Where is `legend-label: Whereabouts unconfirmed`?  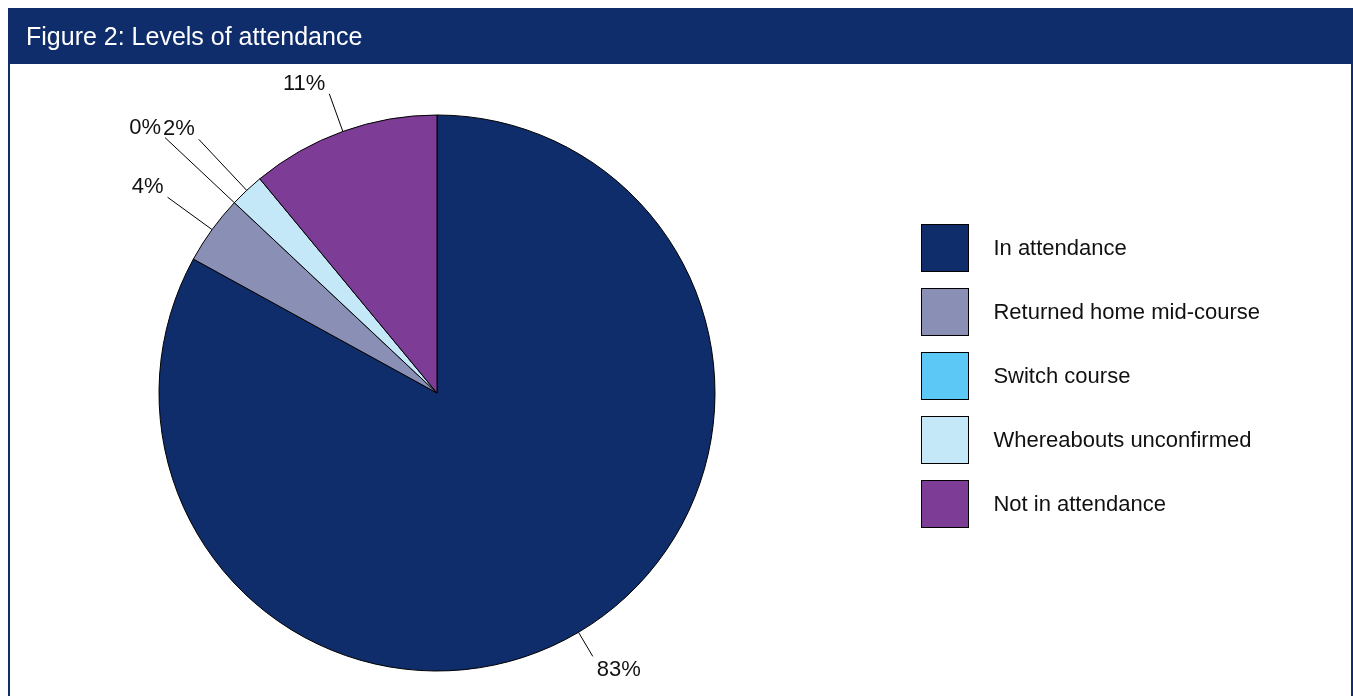
legend-label: Whereabouts unconfirmed is located at coordinates (1122, 440).